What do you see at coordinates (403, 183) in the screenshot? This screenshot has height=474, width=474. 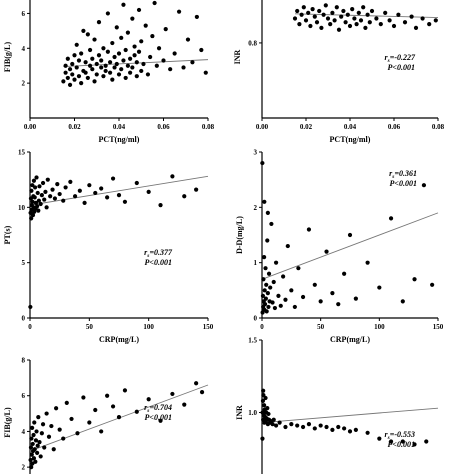 I see `p-value-annotation: P<0.001` at bounding box center [403, 183].